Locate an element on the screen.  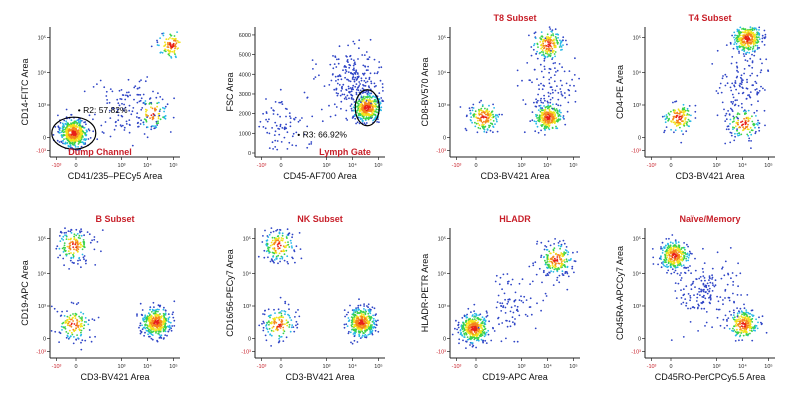
x-tick-label: 10⁴ is located at coordinates (147, 366).